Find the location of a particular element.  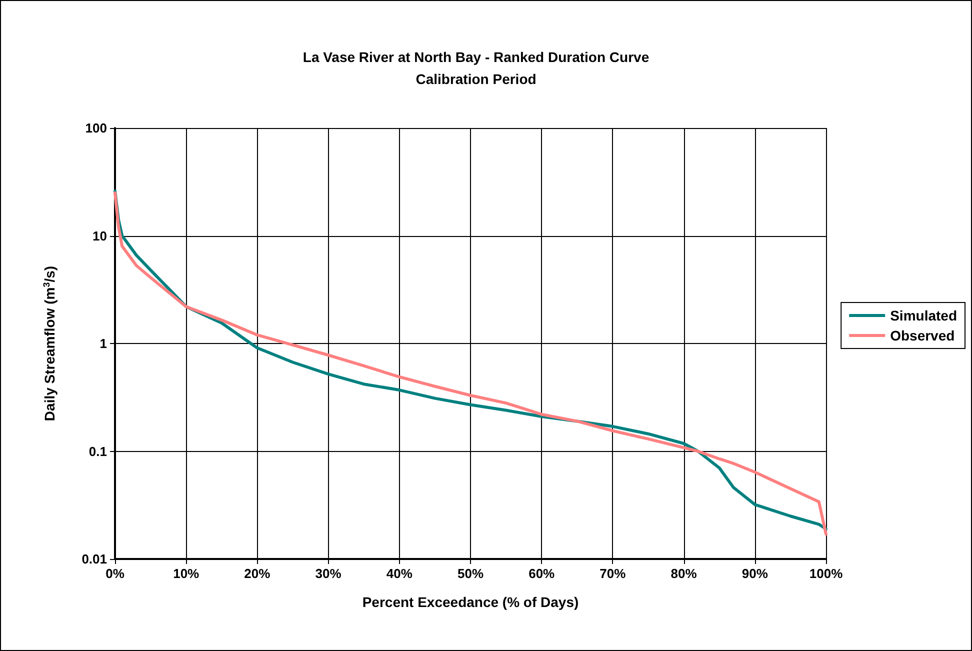

chart-subtitle: Calibration Period is located at coordinates (476, 79).